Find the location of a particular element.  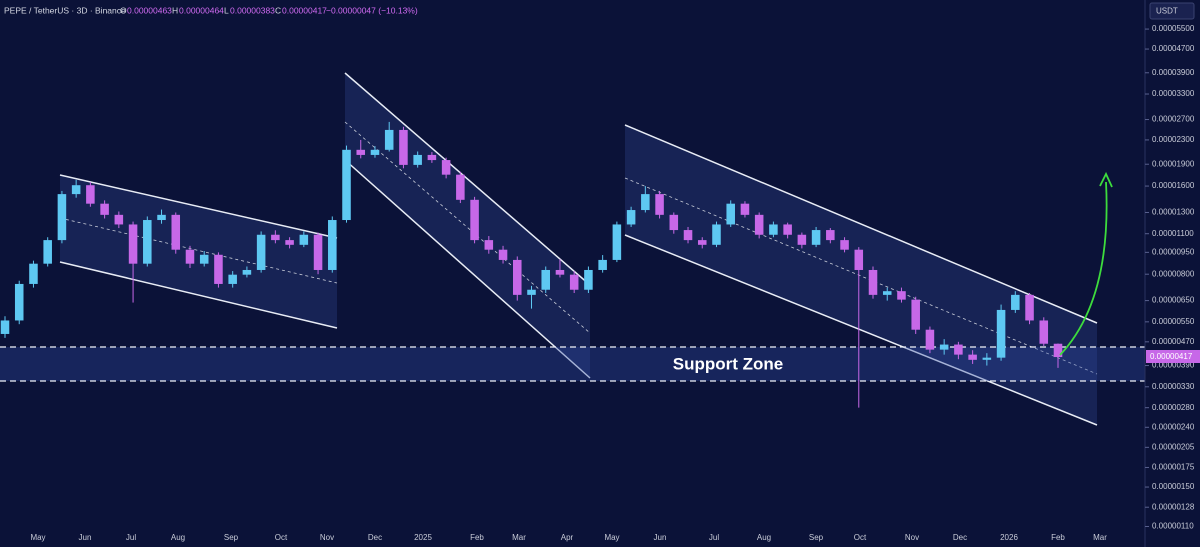

support-zone: Support Zone is located at coordinates (572, 364).